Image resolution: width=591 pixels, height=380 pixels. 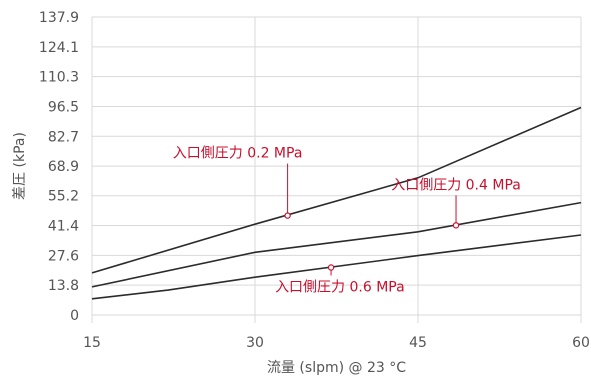 I want to click on y-tick-label: 96.5, so click(x=63, y=107).